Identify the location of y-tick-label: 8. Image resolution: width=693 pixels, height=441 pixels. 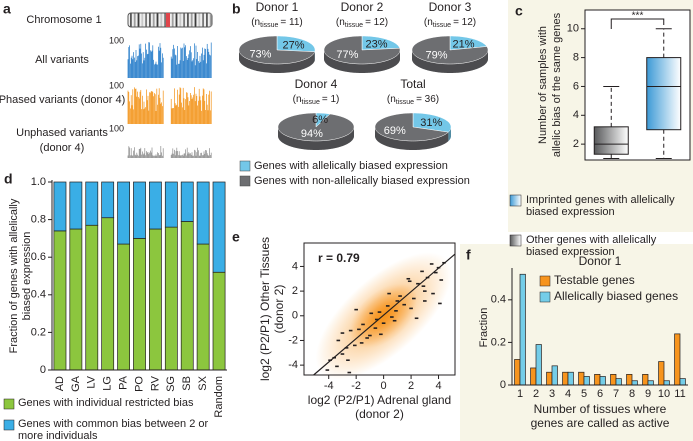
(576, 58).